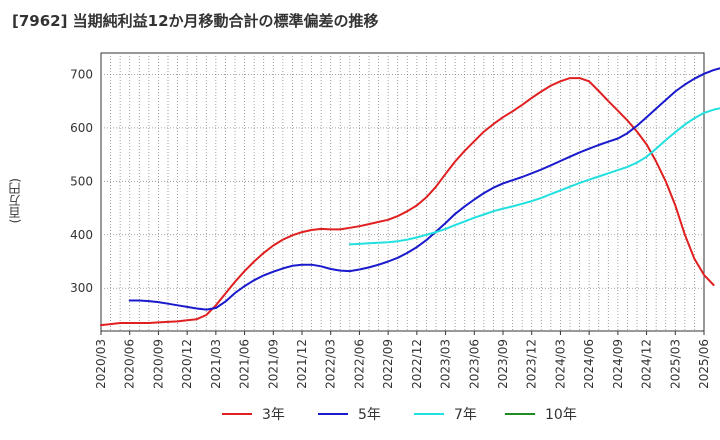 This screenshot has height=440, width=720. What do you see at coordinates (532, 364) in the screenshot?
I see `x-tick-label: 2023/12` at bounding box center [532, 364].